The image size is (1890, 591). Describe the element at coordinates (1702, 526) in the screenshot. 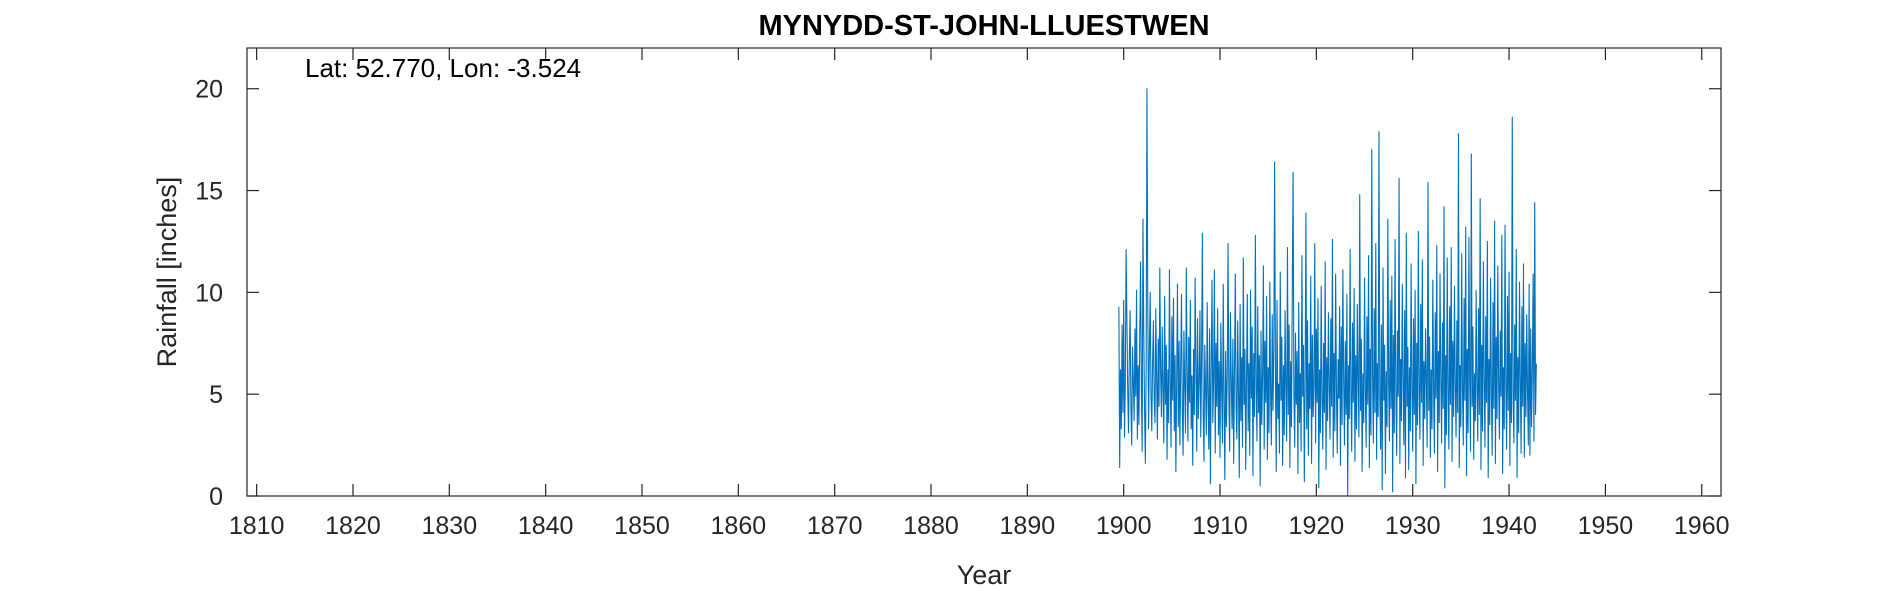

I see `x-tick-label: 1960` at that location.